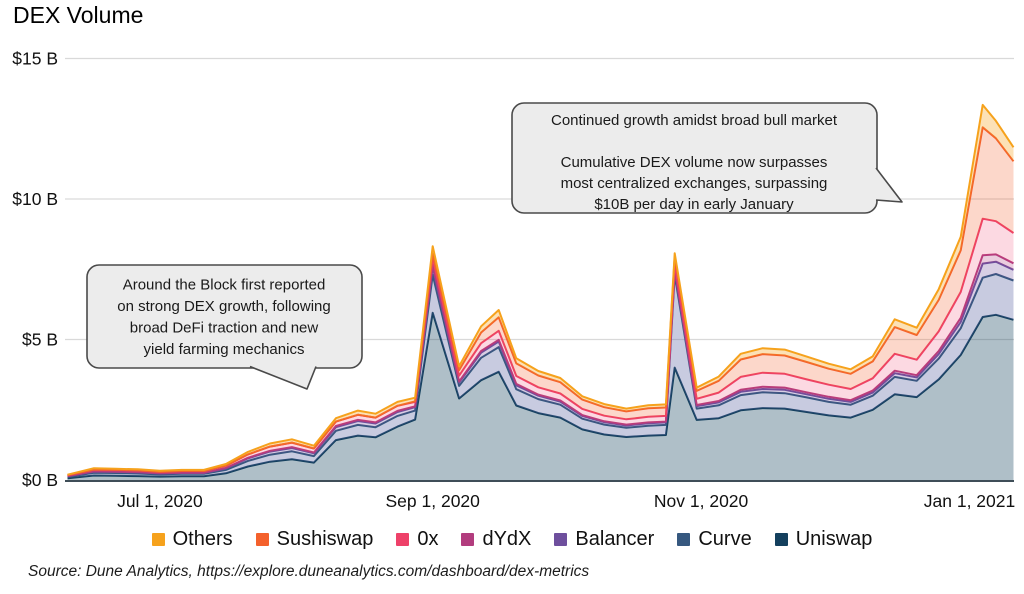 Image resolution: width=1024 pixels, height=594 pixels. What do you see at coordinates (160, 501) in the screenshot?
I see `x-tick-label: Jul 1, 2020` at bounding box center [160, 501].